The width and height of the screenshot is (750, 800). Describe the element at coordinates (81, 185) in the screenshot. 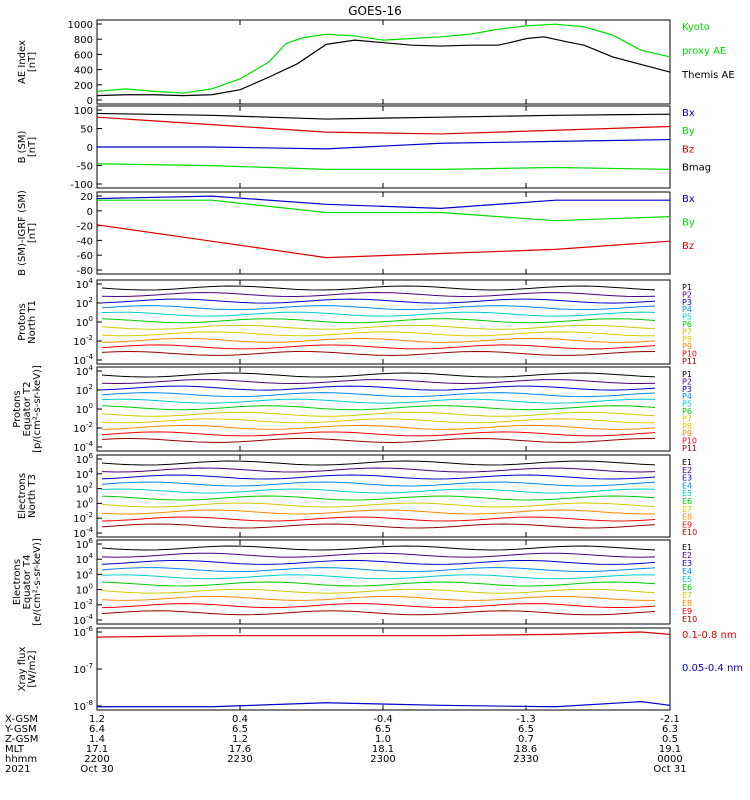

I see `y-tick-label: -100` at that location.